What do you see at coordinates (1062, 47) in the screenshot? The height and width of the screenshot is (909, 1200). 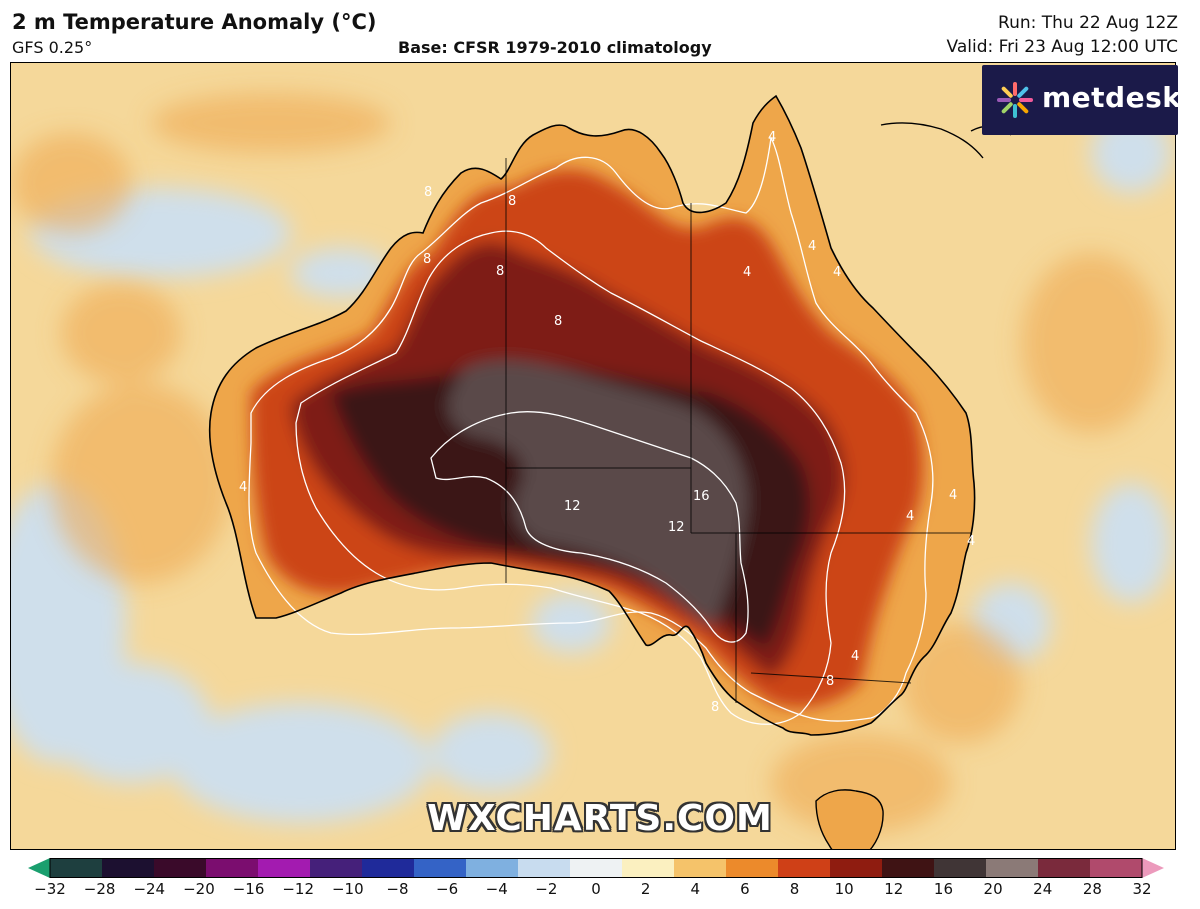 I see `valid-time-label: Valid: Fri 23 Aug 12:00 UTC` at bounding box center [1062, 47].